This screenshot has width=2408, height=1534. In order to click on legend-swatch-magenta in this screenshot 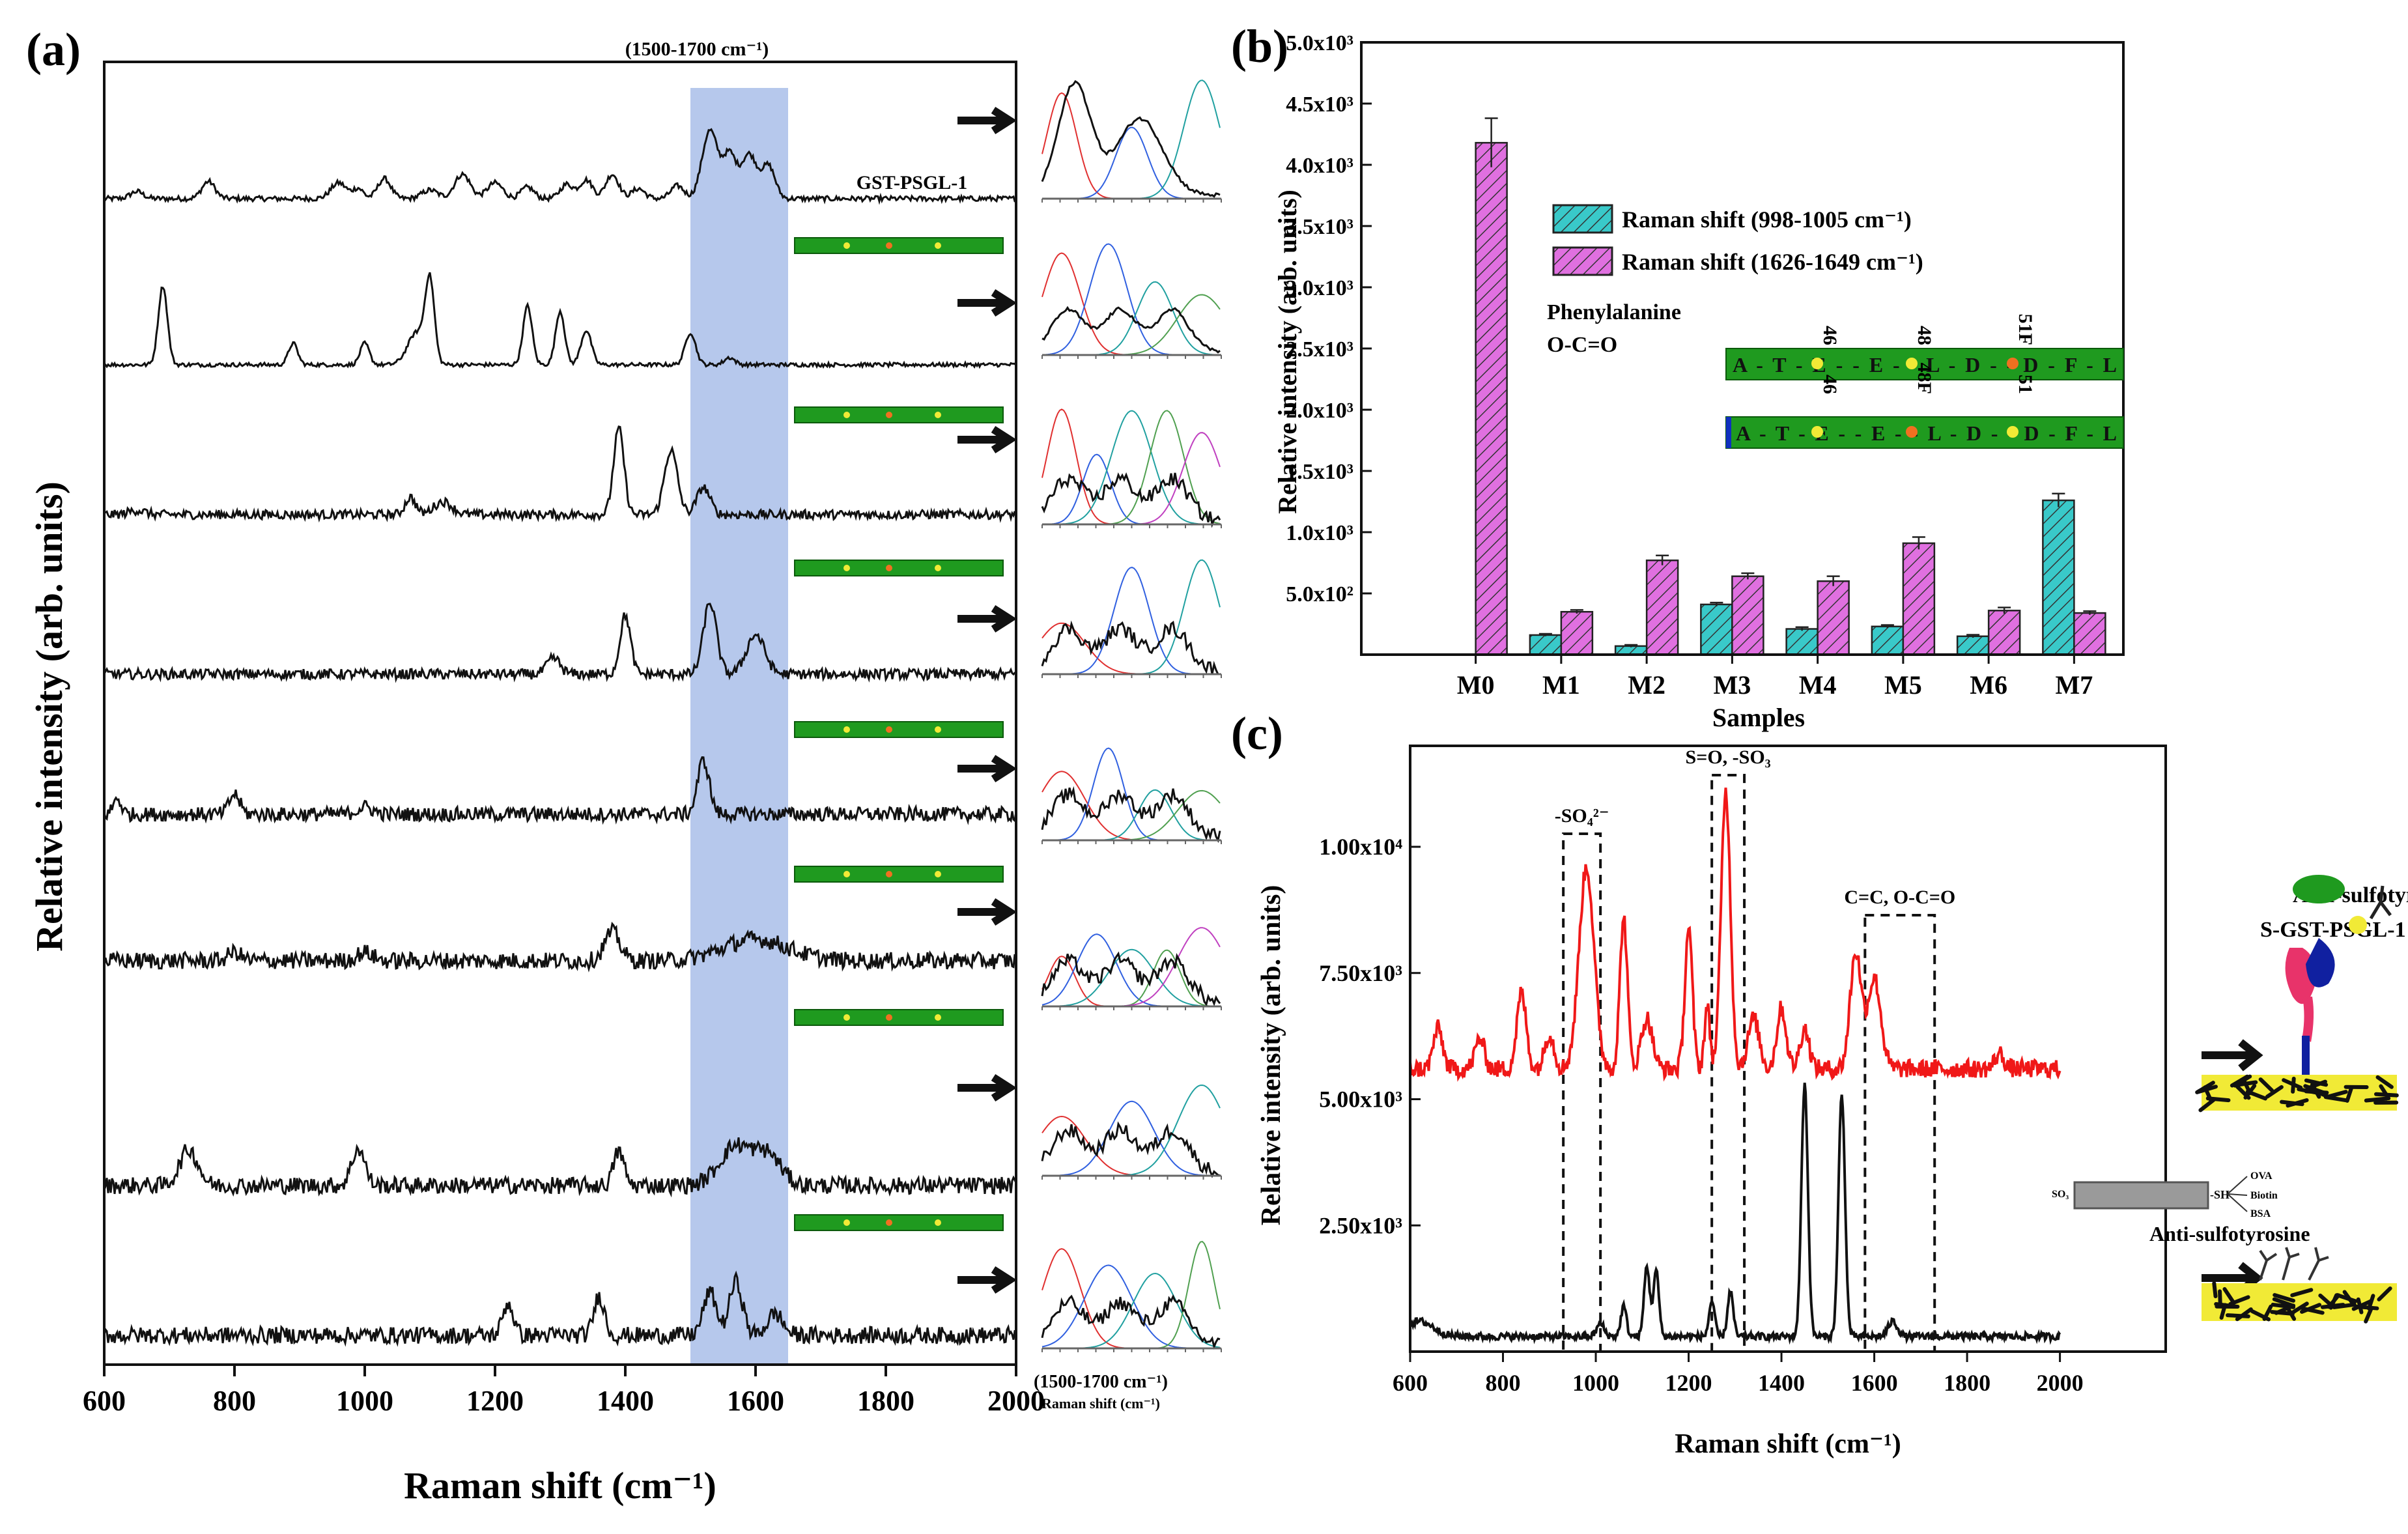, I will do `click(1583, 261)`.